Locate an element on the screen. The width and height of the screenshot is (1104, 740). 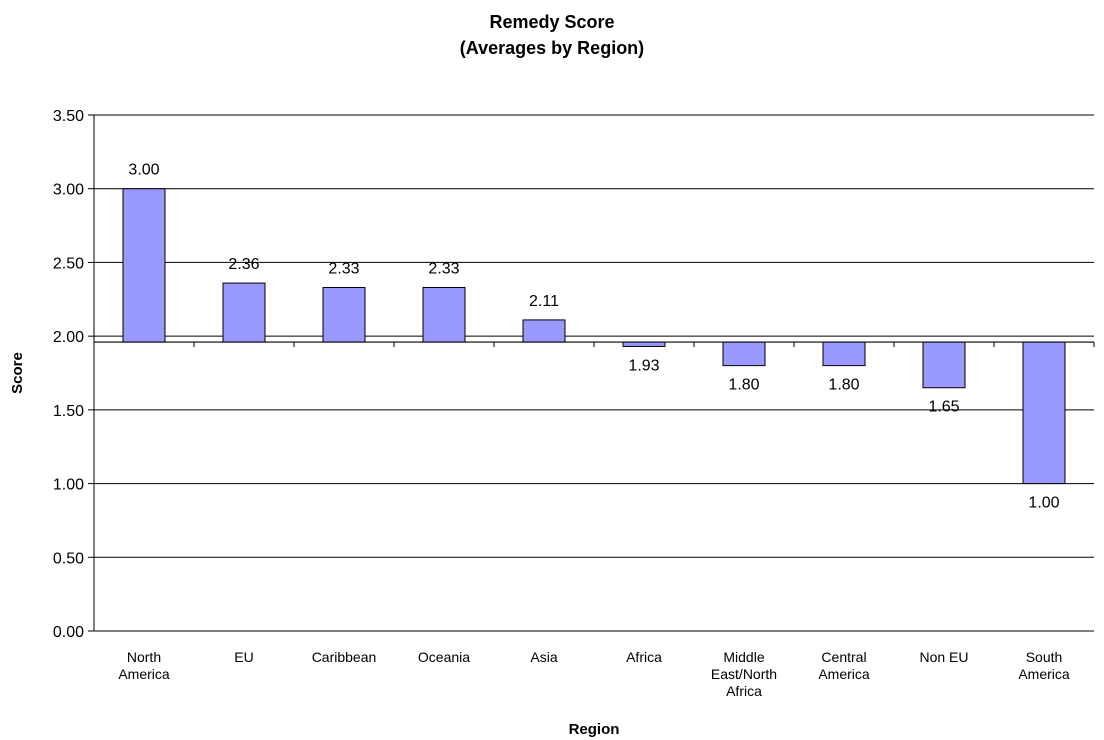
x-category-label-line: Central is located at coordinates (843, 657).